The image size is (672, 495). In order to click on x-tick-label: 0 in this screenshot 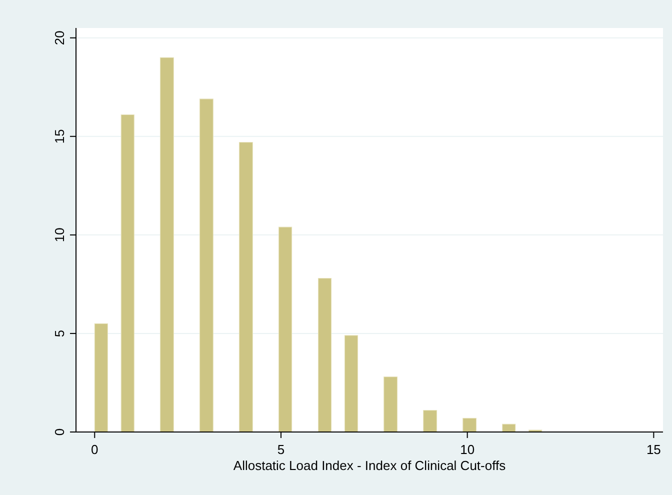, I will do `click(94, 449)`.